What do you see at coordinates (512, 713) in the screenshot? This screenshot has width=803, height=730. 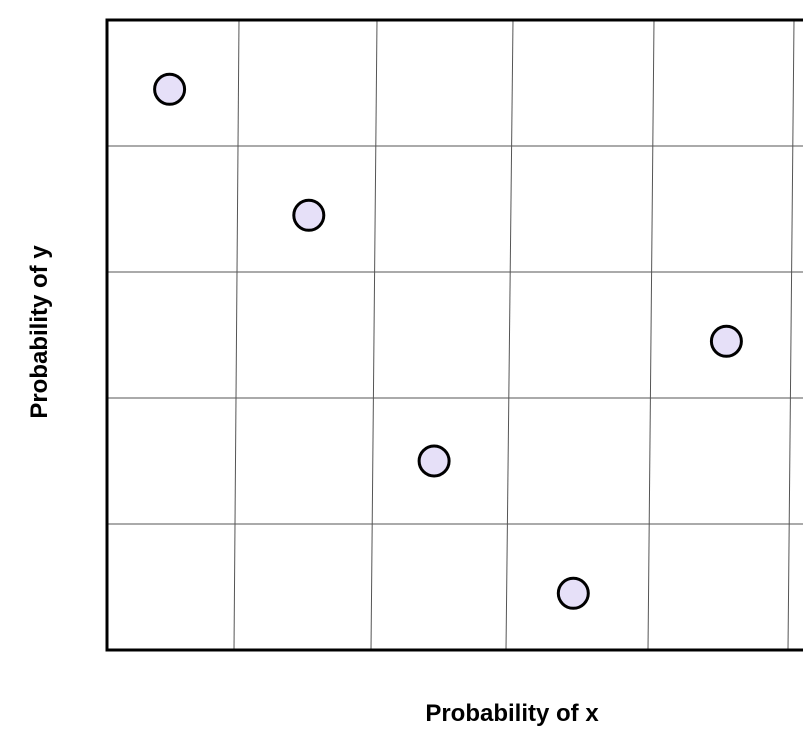 I see `x-axis-title: Probability of x` at bounding box center [512, 713].